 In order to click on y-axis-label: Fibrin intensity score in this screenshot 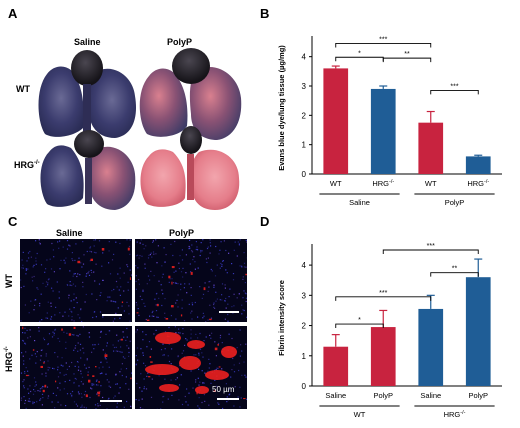, I will do `click(281, 318)`.